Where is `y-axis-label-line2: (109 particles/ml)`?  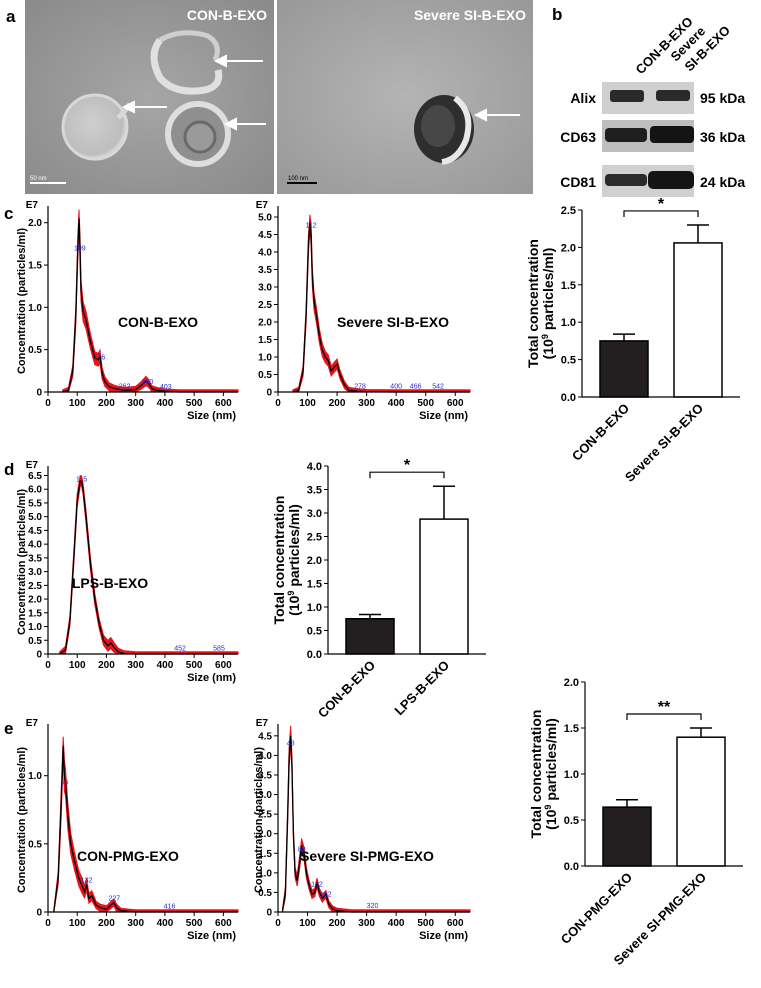
y-axis-label-line2: (109 particles/ml) is located at coordinates (548, 304).